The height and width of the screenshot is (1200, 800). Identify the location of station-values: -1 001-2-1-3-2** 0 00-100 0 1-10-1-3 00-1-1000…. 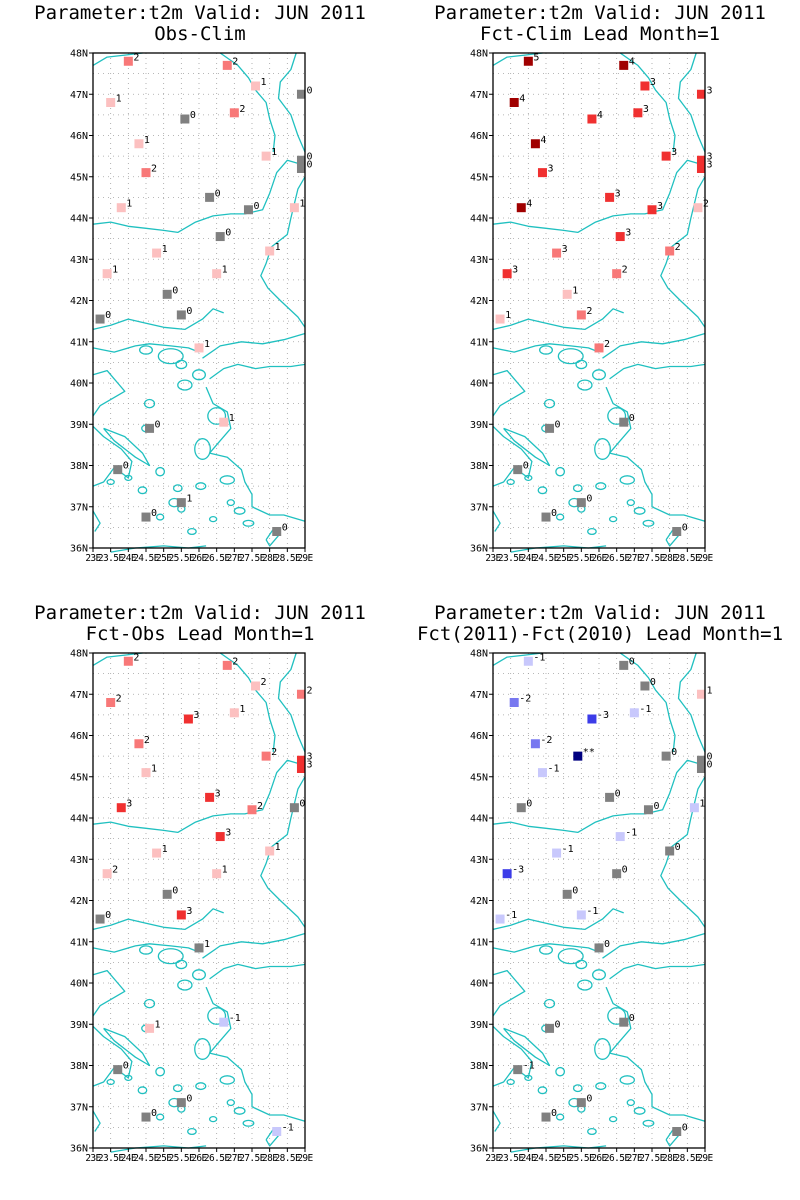
(608, 892).